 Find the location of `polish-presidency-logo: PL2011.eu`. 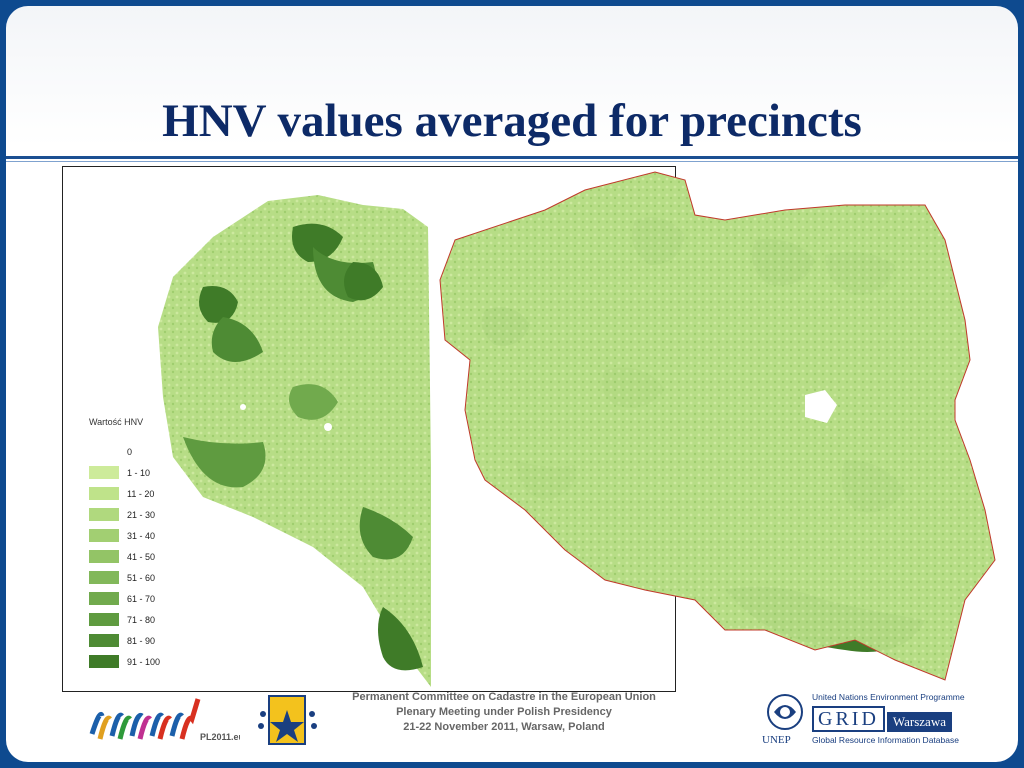

polish-presidency-logo: PL2011.eu is located at coordinates (161, 720).